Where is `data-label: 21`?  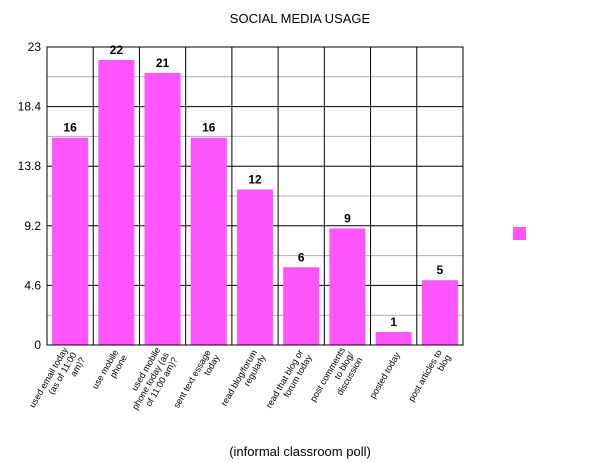 data-label: 21 is located at coordinates (163, 63).